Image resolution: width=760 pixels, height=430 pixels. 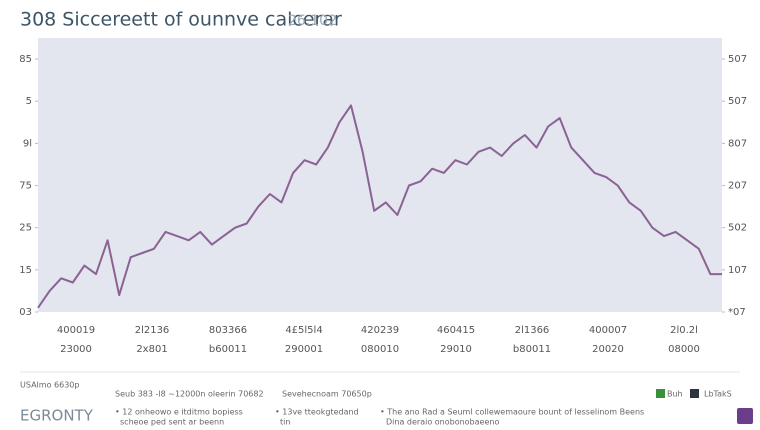 I want to click on y-tick-label: 5, so click(x=29, y=101).